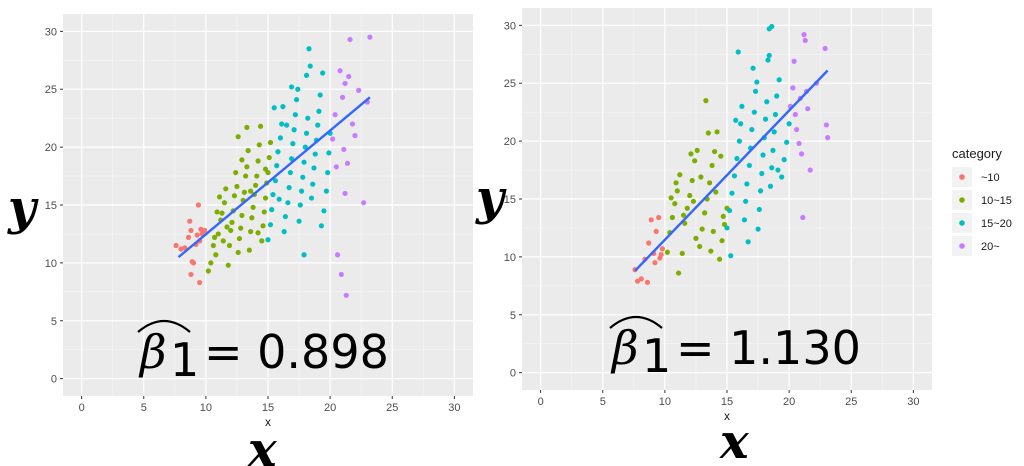 This screenshot has width=1024, height=466. What do you see at coordinates (510, 200) in the screenshot?
I see `y-tick-label: 15` at bounding box center [510, 200].